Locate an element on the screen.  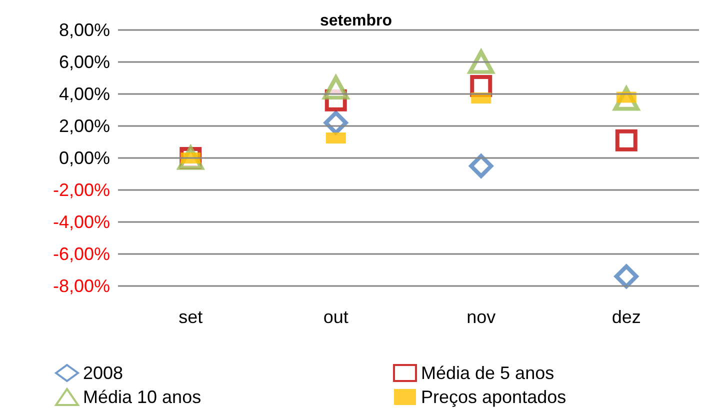
legend-label: 2008 is located at coordinates (103, 373).